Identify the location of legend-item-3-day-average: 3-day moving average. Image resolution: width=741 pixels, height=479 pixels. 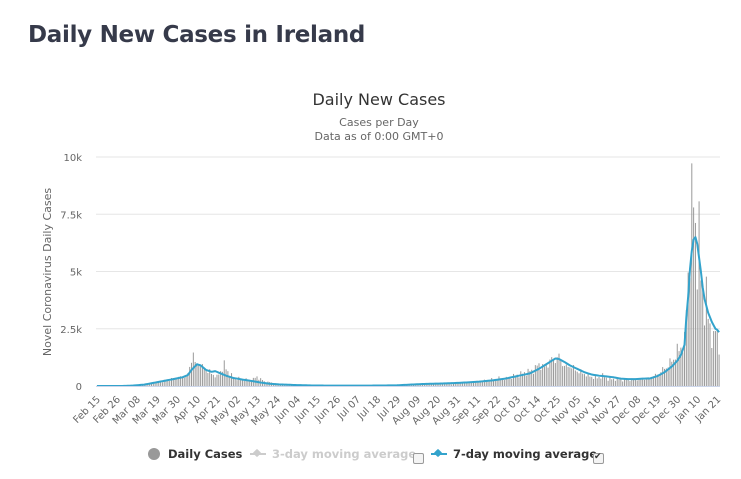
(333, 454).